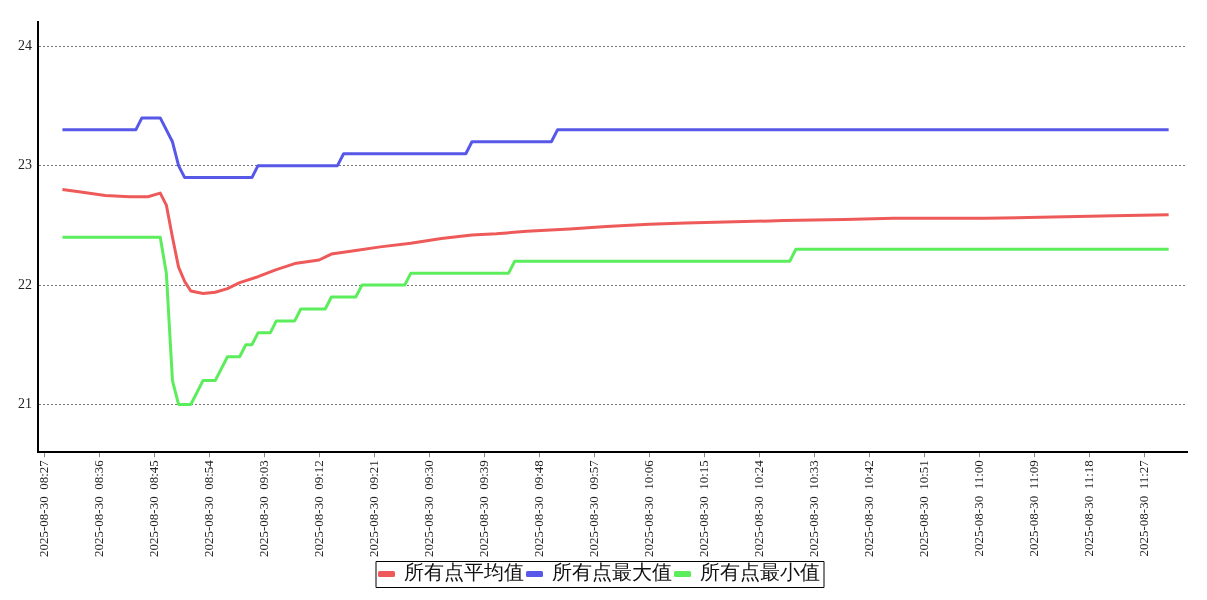  Describe the element at coordinates (611, 572) in the screenshot. I see `legend-label: 所有点最大值` at that location.